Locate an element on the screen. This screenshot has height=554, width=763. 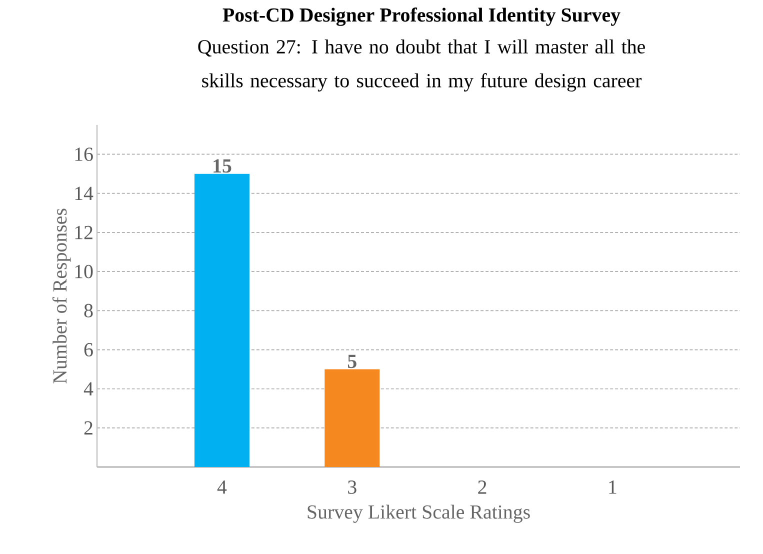
chart-title: Post-CD Designer Professional Identity Survey is located at coordinates (421, 17).